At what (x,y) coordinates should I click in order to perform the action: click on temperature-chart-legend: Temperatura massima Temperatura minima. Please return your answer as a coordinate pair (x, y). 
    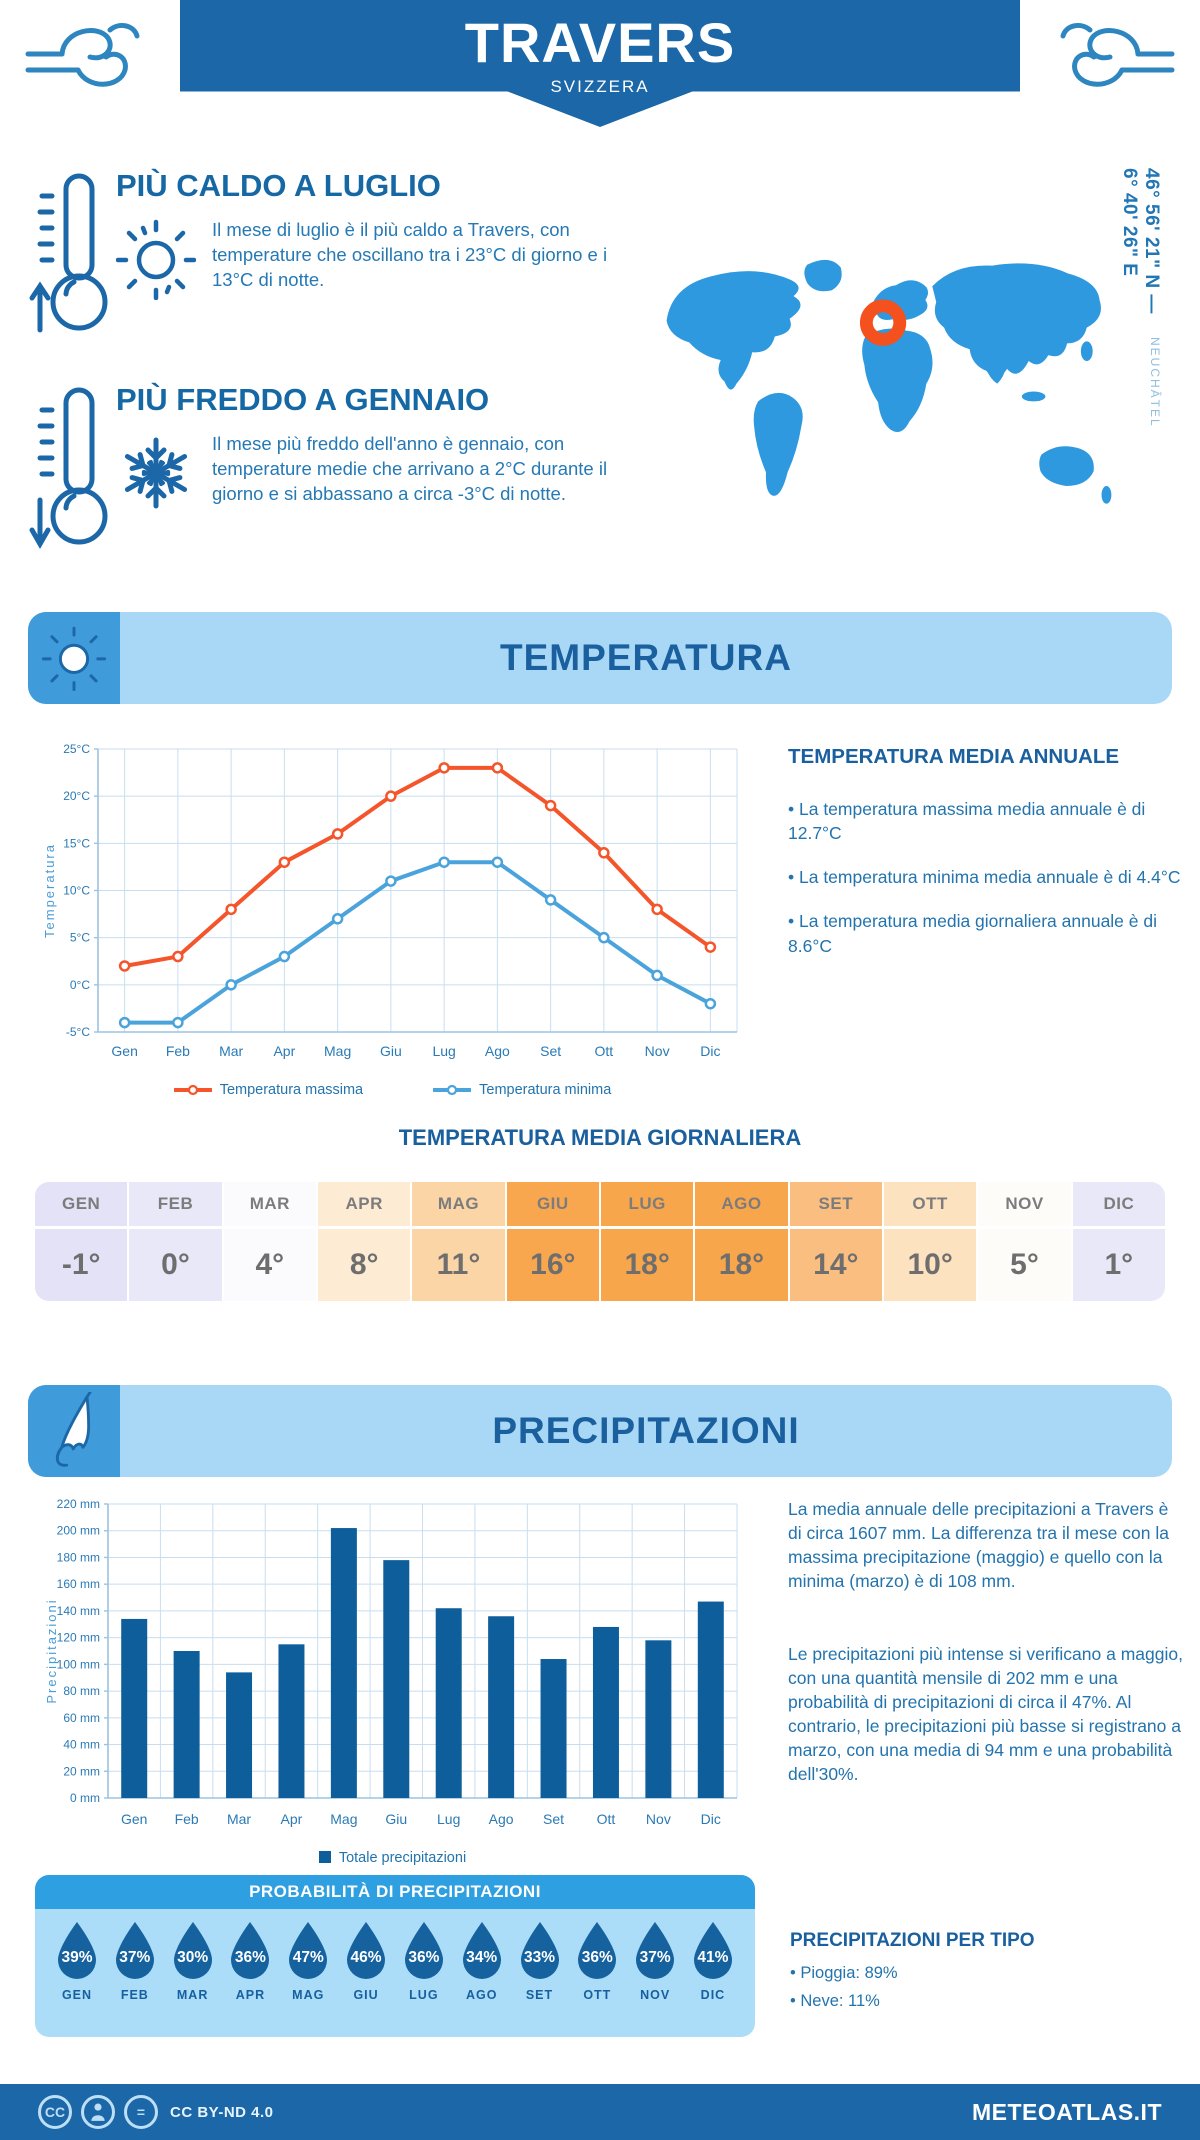
    Looking at the image, I should click on (392, 1090).